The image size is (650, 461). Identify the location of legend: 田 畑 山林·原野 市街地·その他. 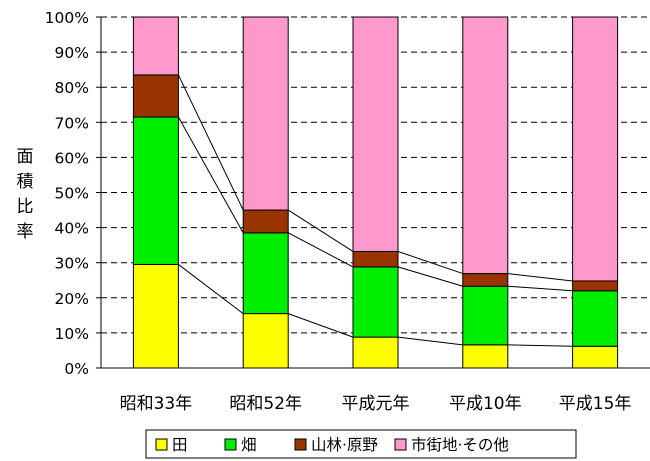
(361, 444).